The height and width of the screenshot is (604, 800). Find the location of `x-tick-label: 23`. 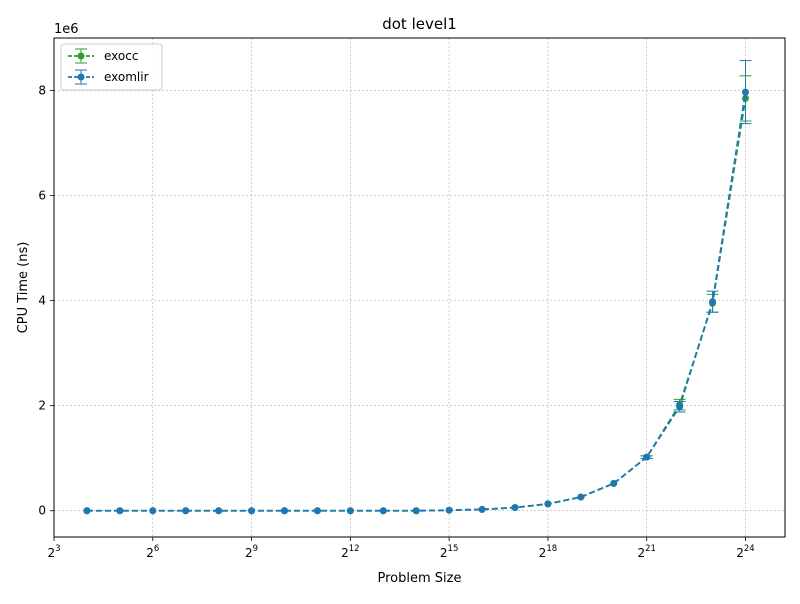

x-tick-label: 23 is located at coordinates (53, 552).